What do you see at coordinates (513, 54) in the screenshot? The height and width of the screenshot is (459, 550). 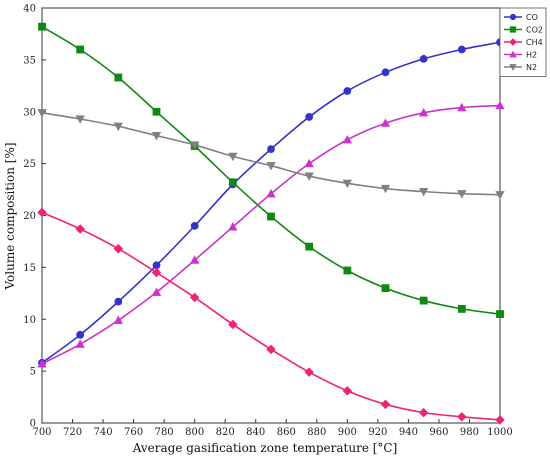 I see `legend-marker-h2` at bounding box center [513, 54].